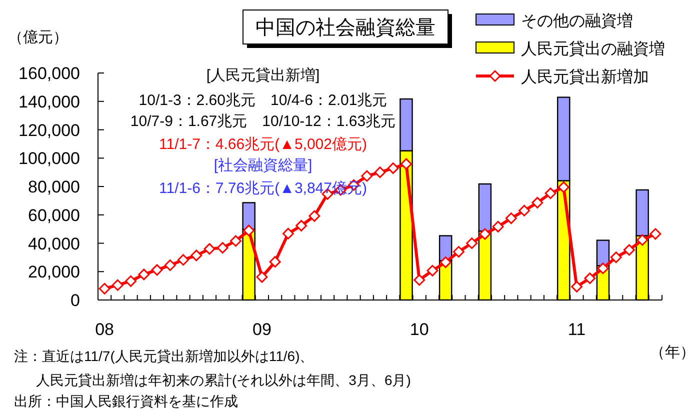  What do you see at coordinates (263, 121) in the screenshot?
I see `annotation: 10/7-9：1.67兆元 10/10-12：1.63兆元` at bounding box center [263, 121].